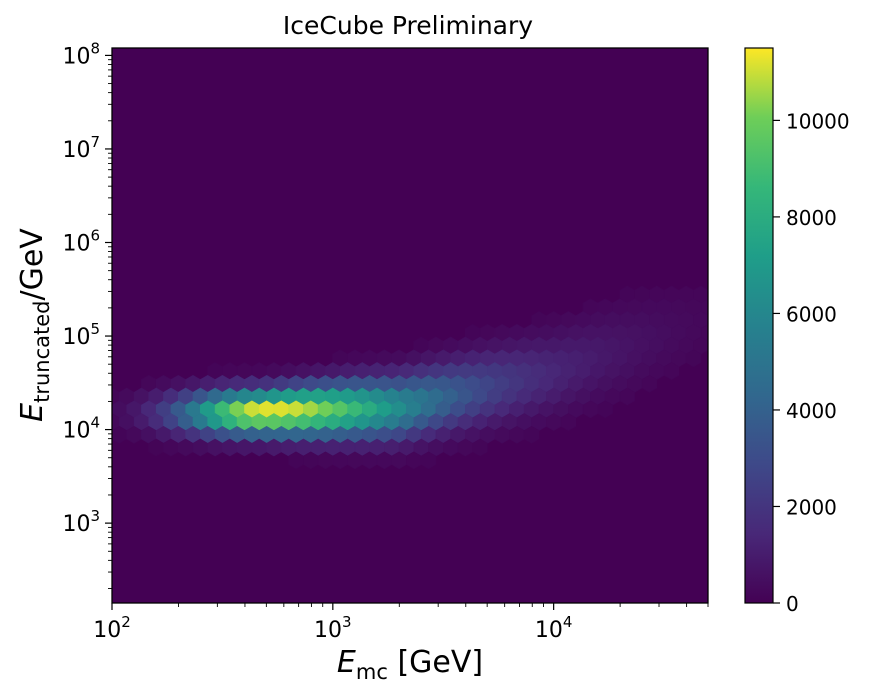  I want to click on chart-title: IceCube Preliminary, so click(408, 25).